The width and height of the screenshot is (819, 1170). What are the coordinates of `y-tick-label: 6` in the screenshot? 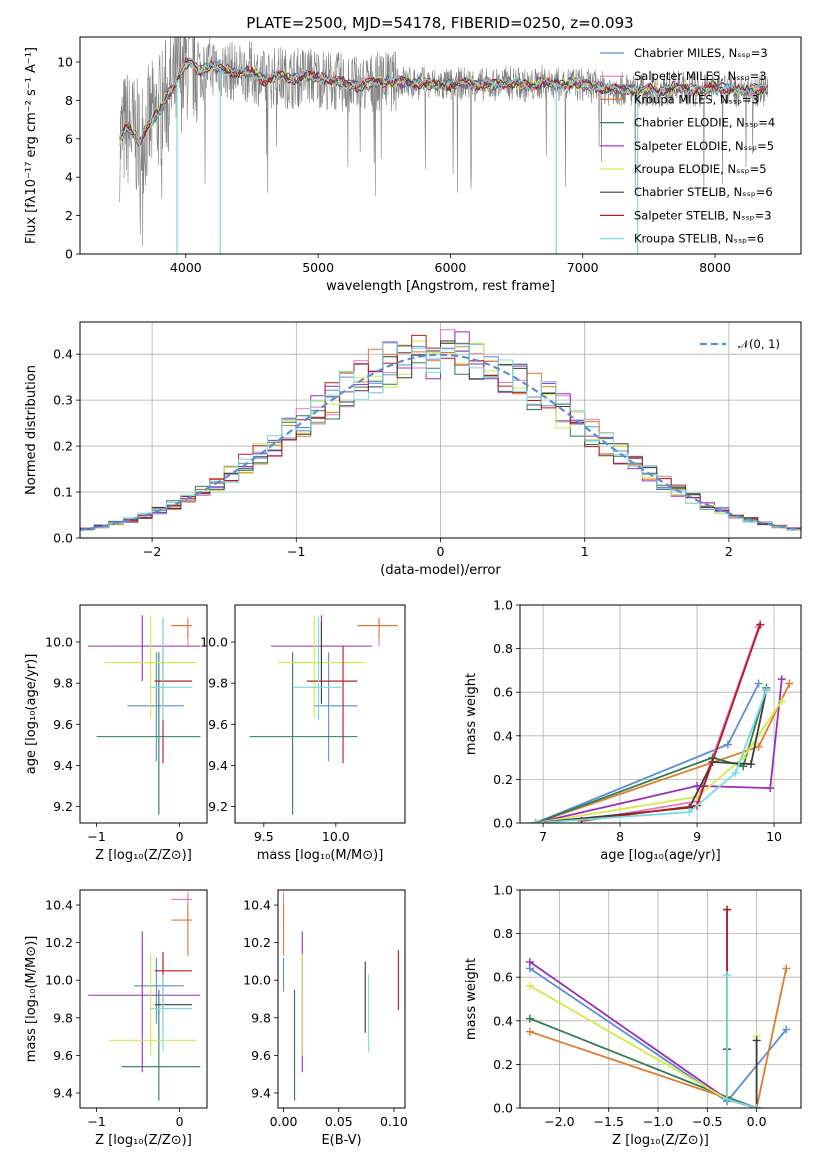 It's located at (69, 138).